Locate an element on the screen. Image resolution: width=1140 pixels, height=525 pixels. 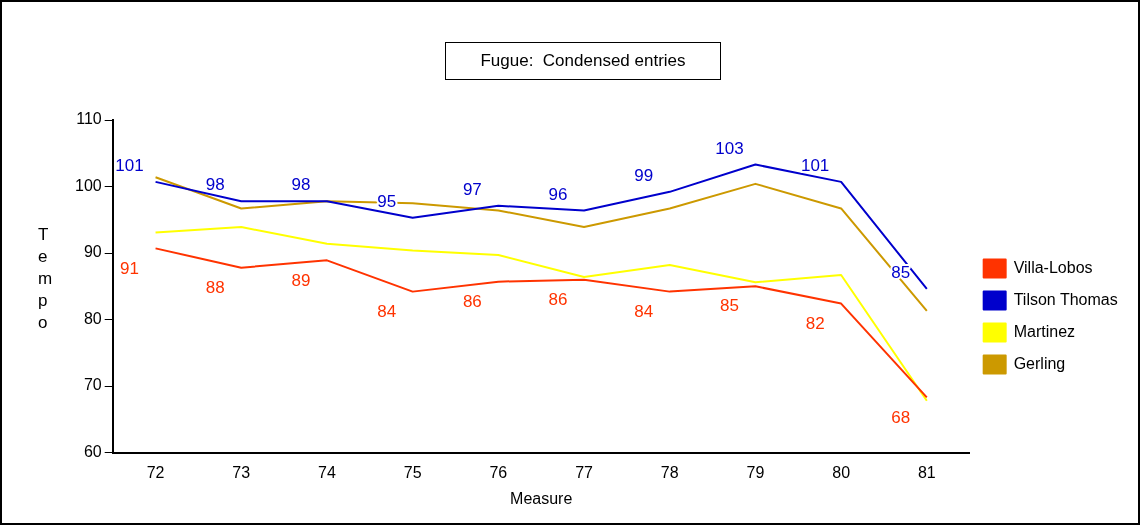
x-tick-label: 76 is located at coordinates (498, 472).